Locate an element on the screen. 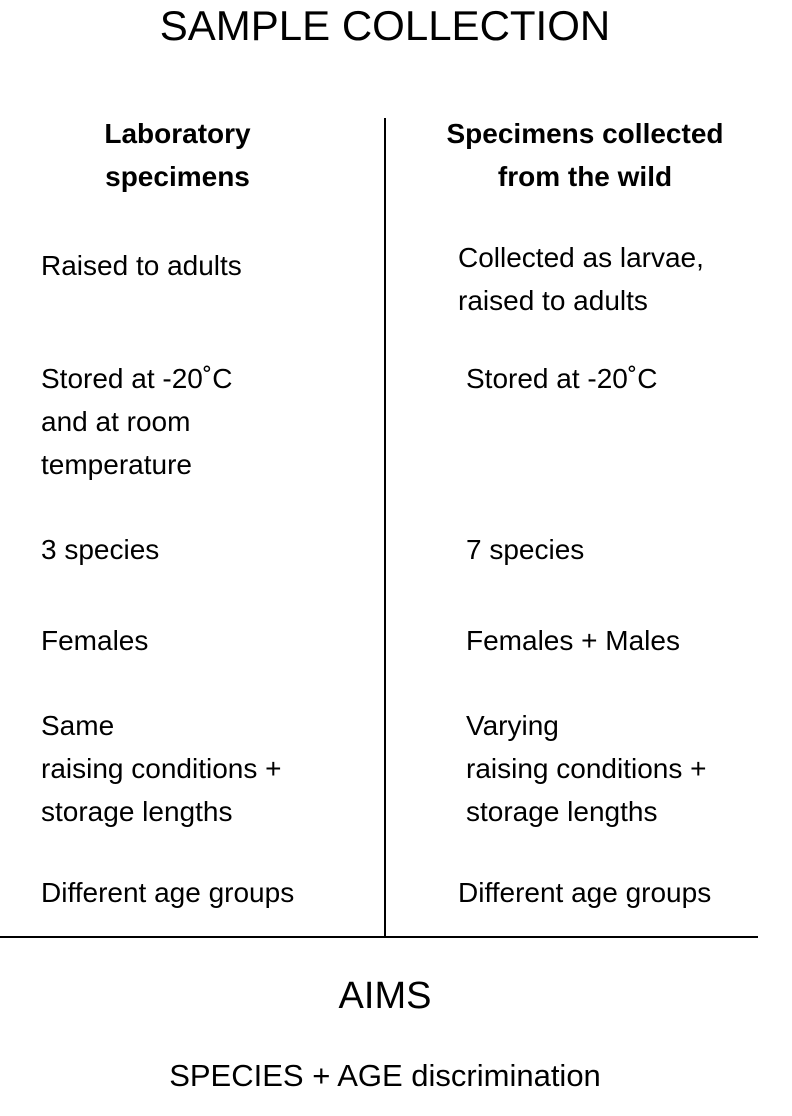 The width and height of the screenshot is (792, 1116). left-row-conditions-line: Same is located at coordinates (78, 725).